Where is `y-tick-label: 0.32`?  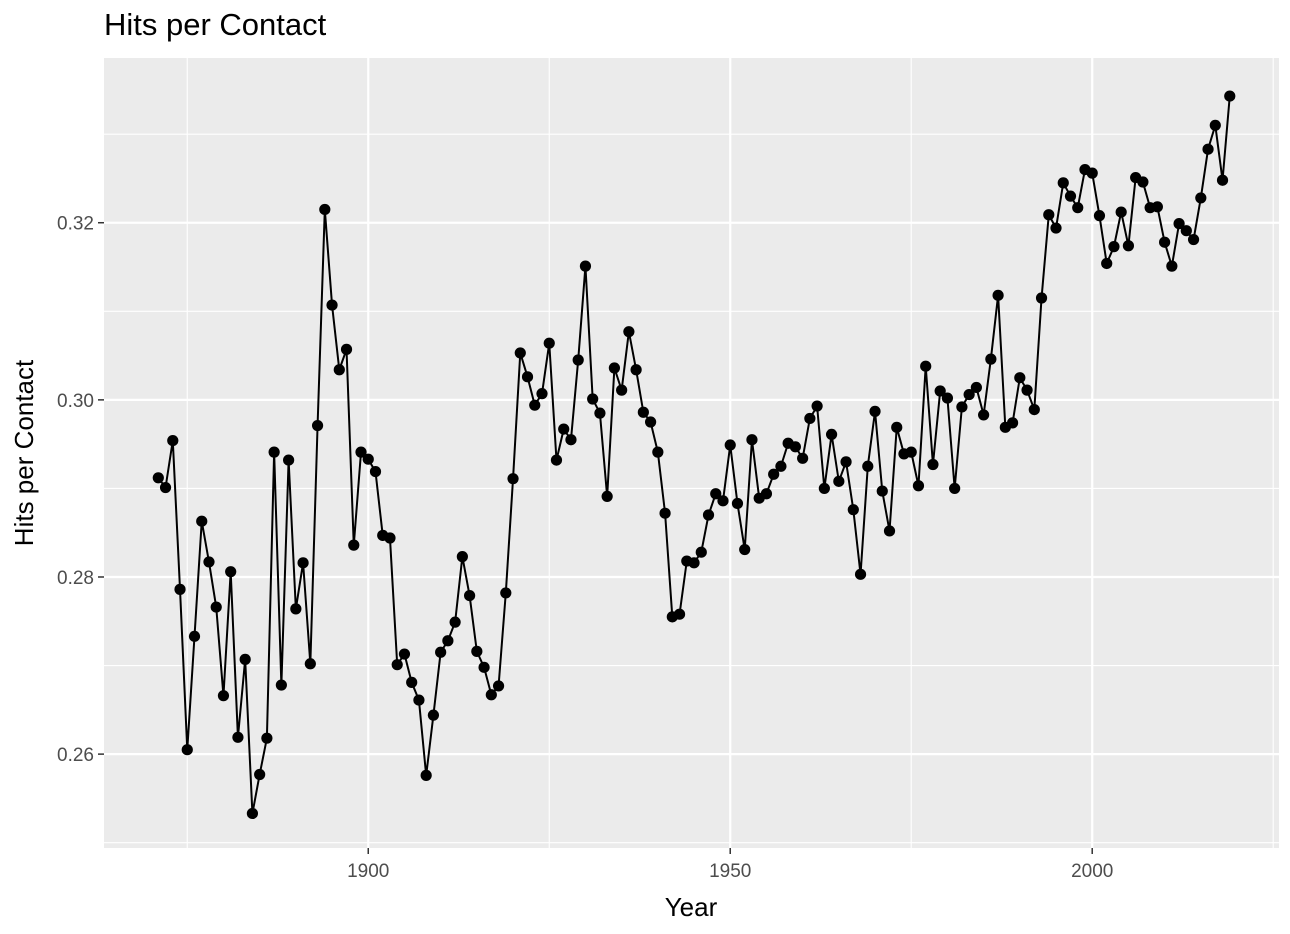
y-tick-label: 0.32 is located at coordinates (75, 224).